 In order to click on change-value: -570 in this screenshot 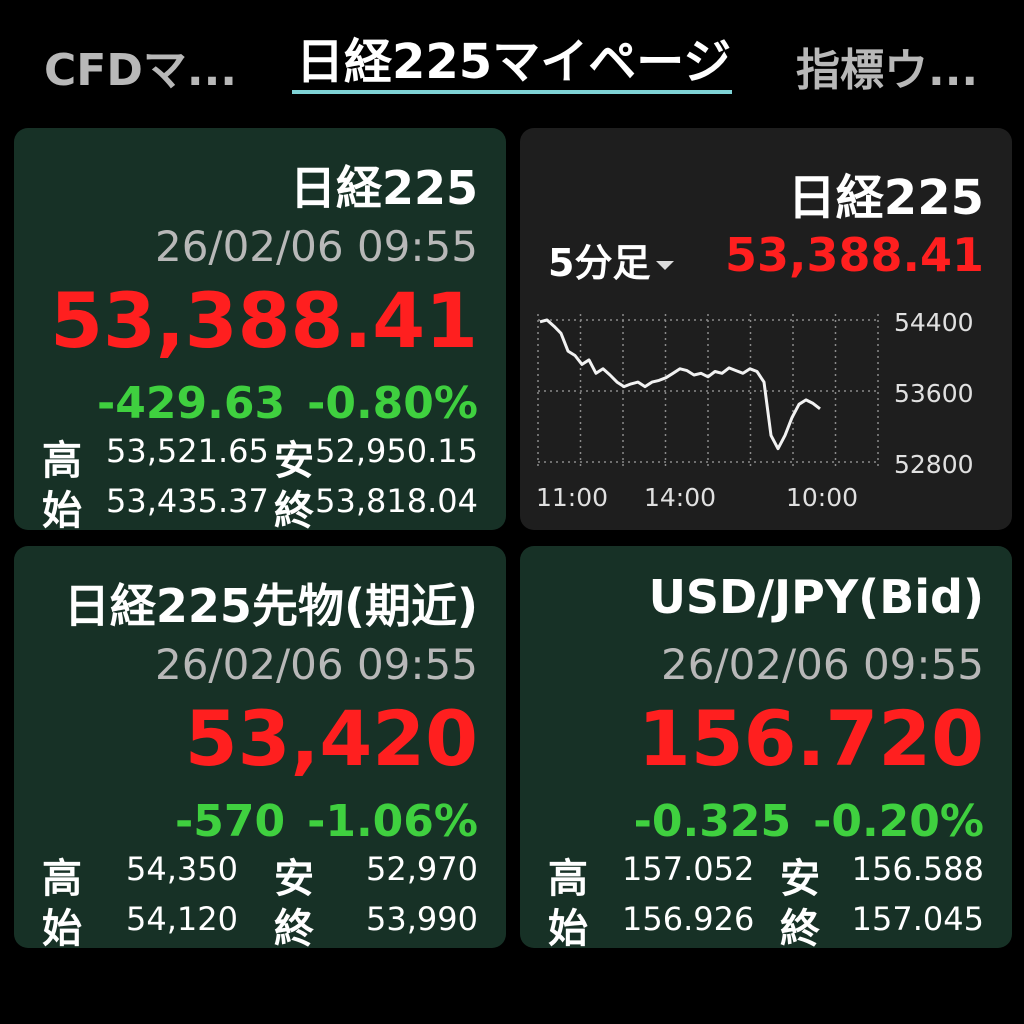, I will do `click(230, 818)`.